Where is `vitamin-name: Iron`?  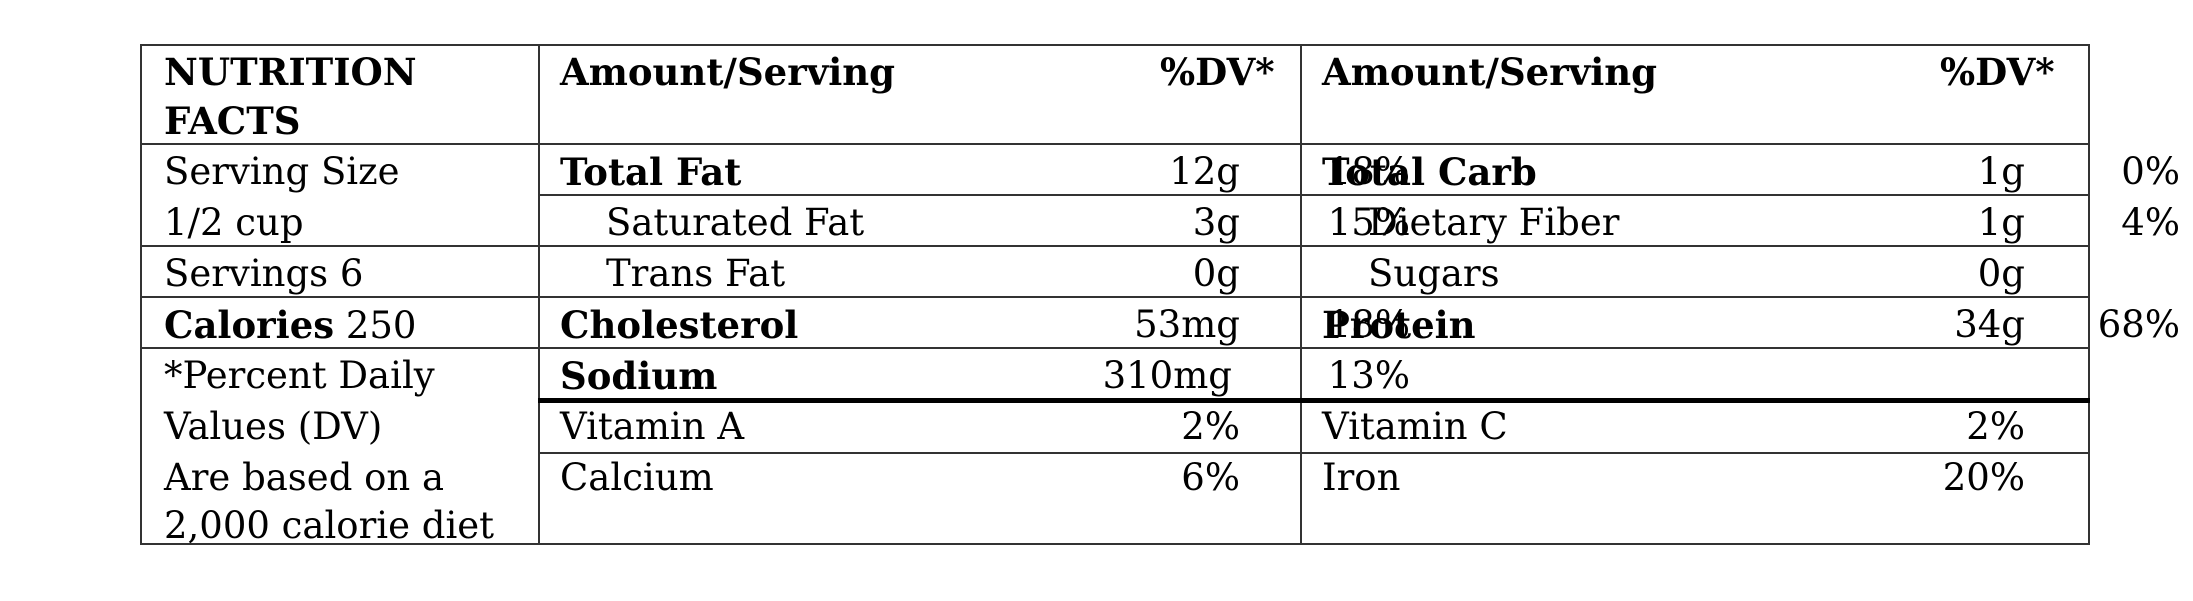 vitamin-name: Iron is located at coordinates (1361, 477).